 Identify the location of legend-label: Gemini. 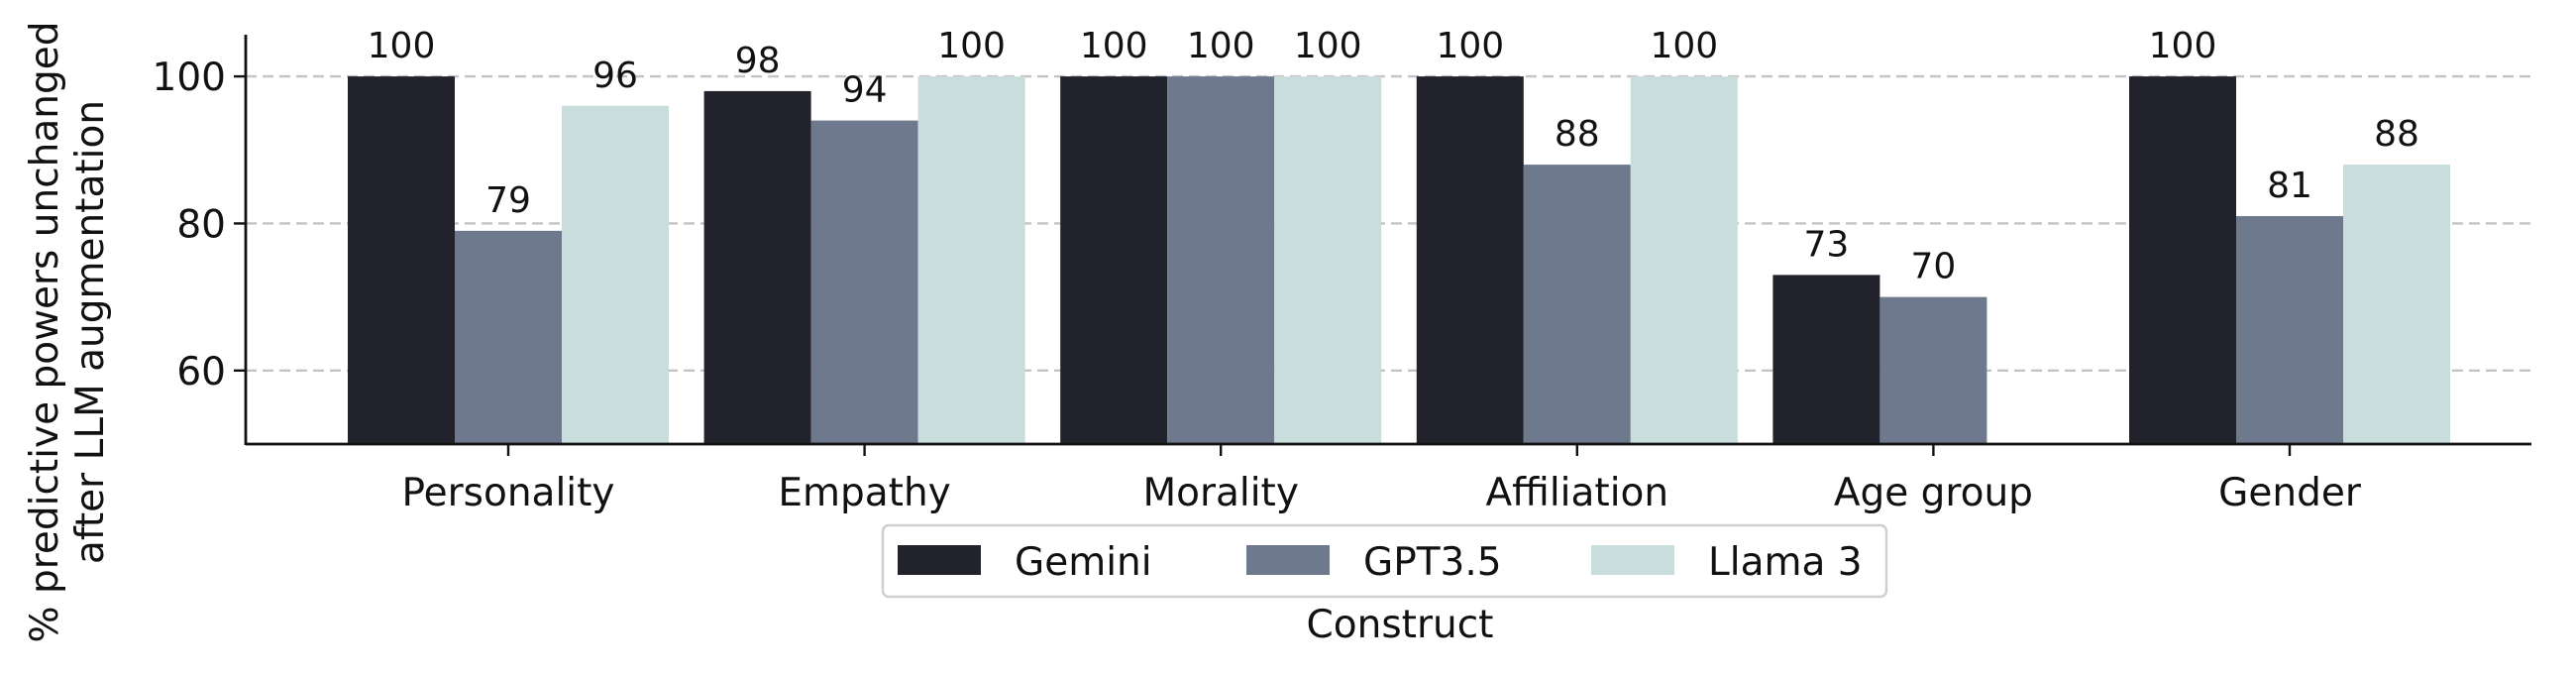
(1083, 562).